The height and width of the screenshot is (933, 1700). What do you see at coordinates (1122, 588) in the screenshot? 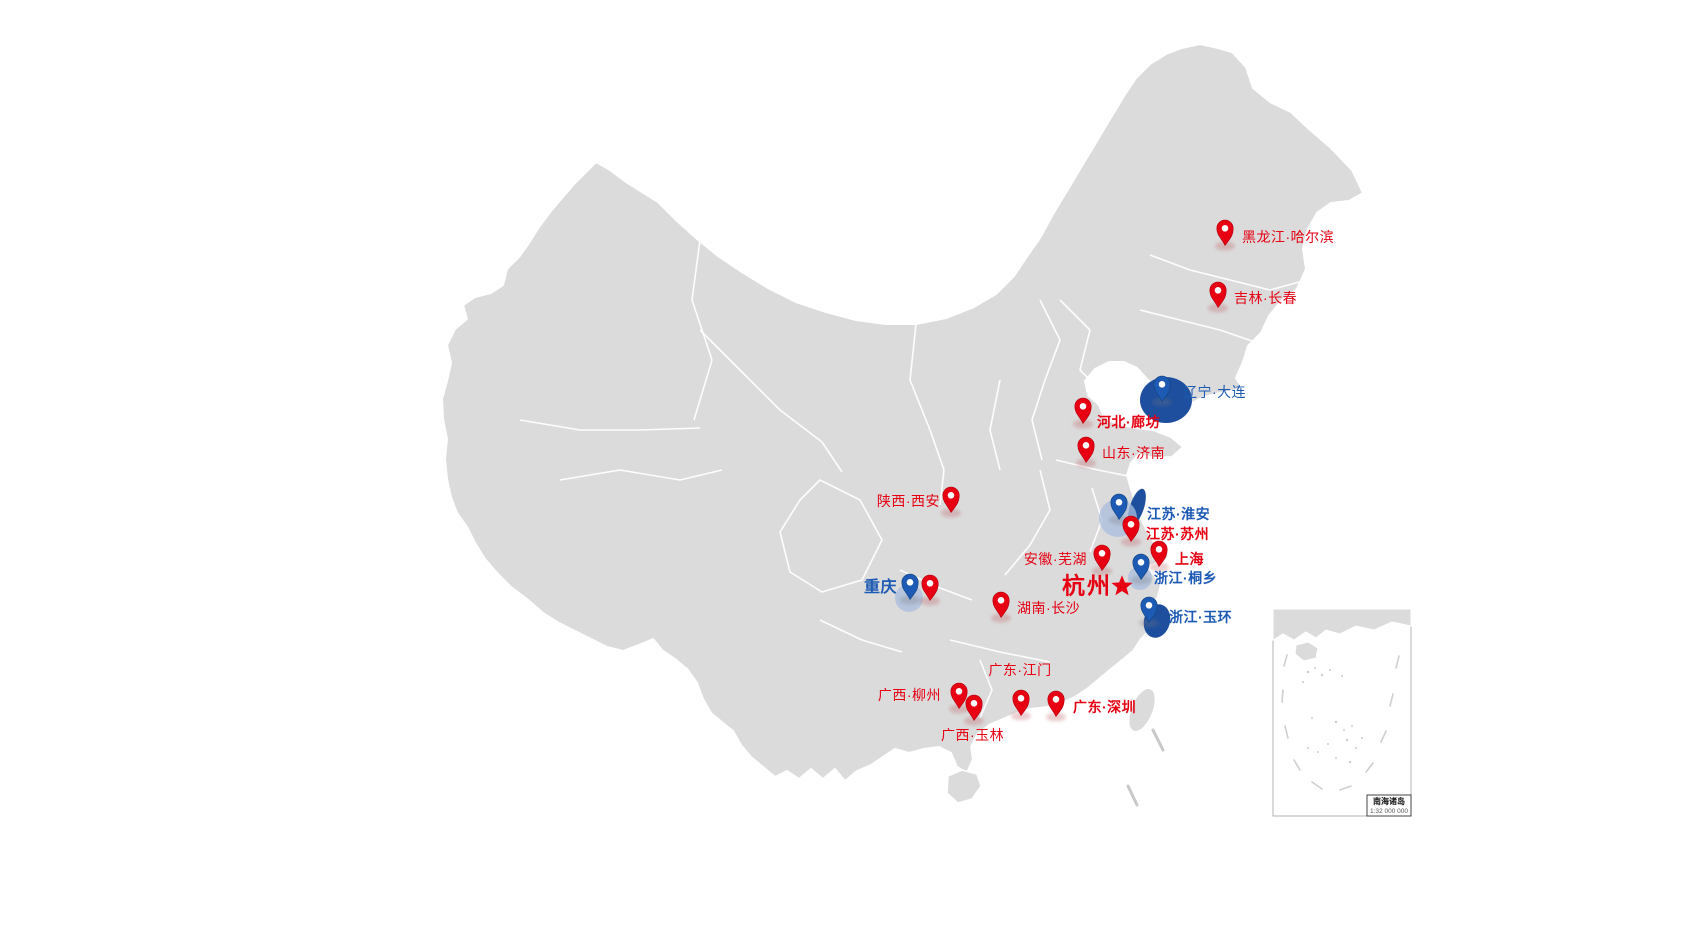
I see `headquarters-star-icon` at bounding box center [1122, 588].